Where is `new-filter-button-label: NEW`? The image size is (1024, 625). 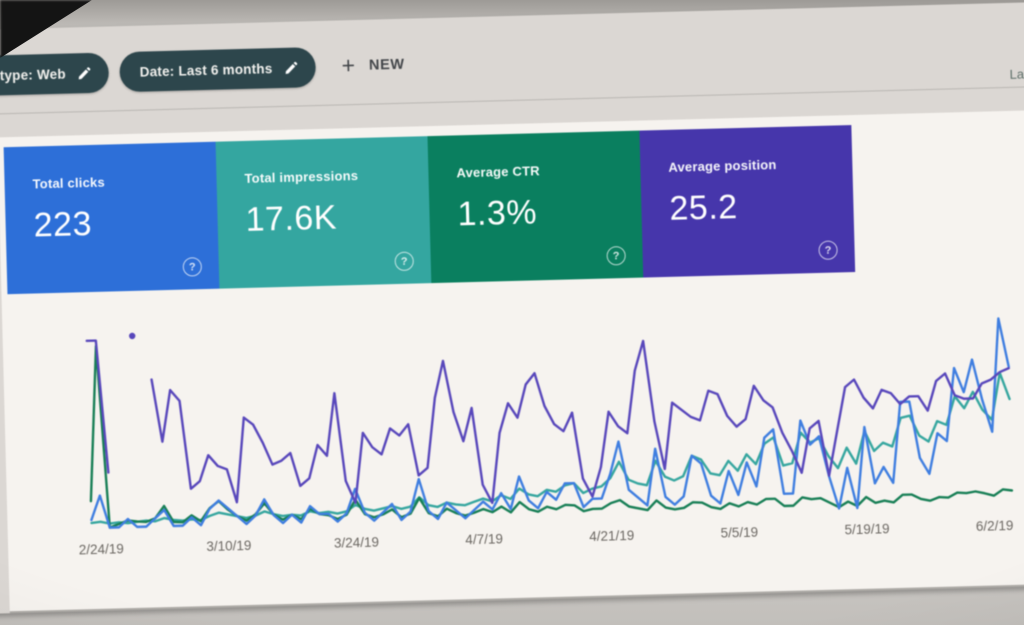
new-filter-button-label: NEW is located at coordinates (386, 65).